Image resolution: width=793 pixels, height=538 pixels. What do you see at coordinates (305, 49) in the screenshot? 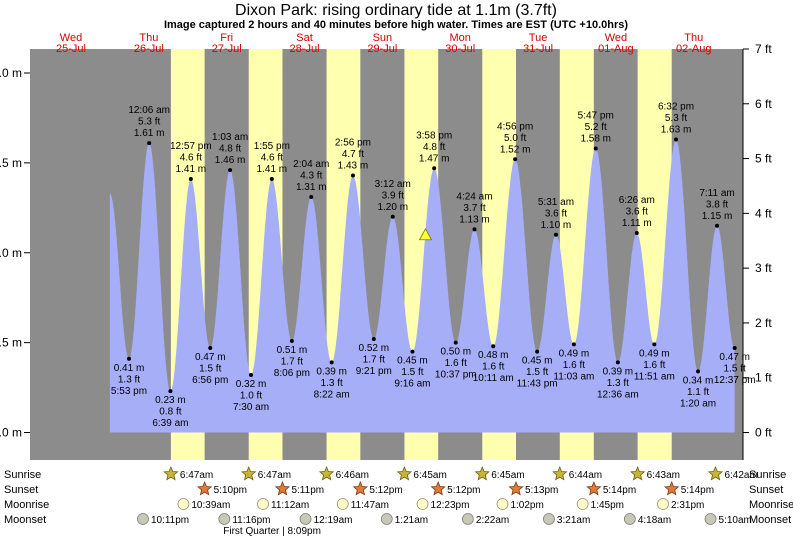
I see `day-date: 28-Jul` at bounding box center [305, 49].